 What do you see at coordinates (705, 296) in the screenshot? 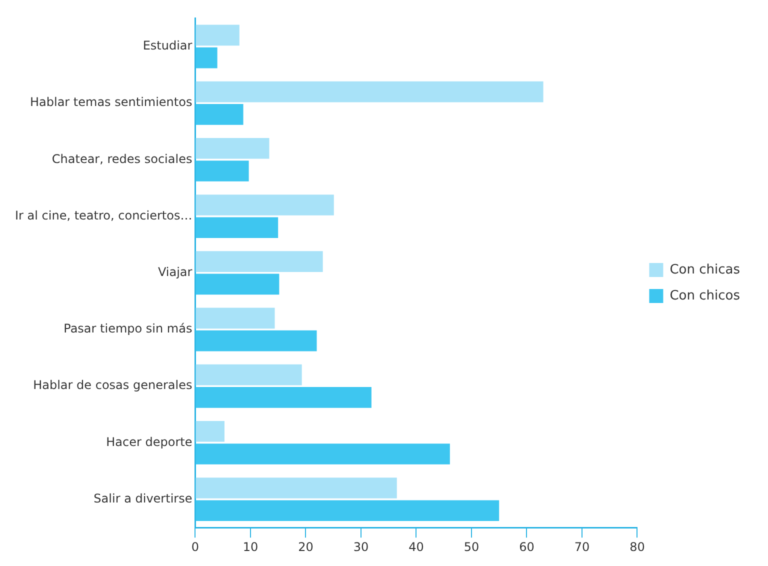
I see `legend-label: Con chicos` at bounding box center [705, 296].